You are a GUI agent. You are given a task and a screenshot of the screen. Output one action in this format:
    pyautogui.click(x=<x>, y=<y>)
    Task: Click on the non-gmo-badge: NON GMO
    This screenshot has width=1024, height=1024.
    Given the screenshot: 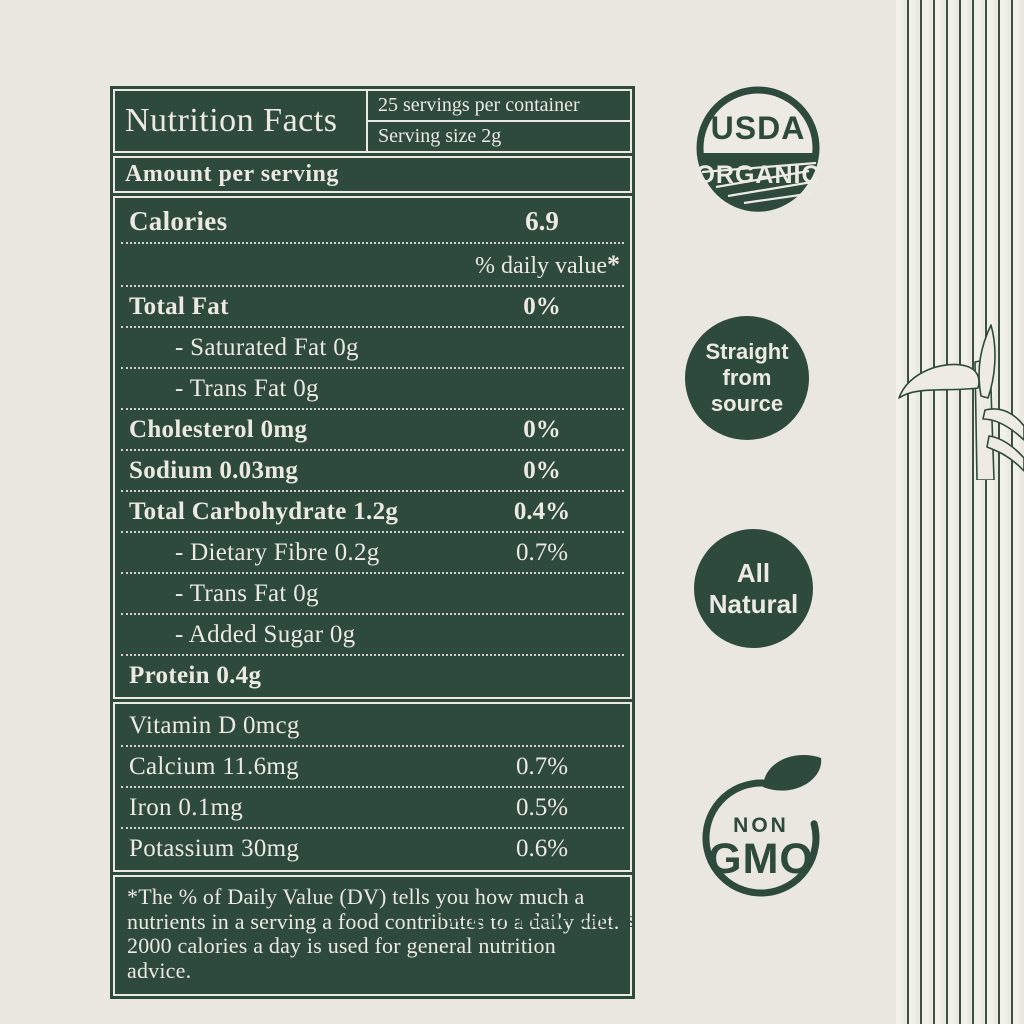 What is the action you would take?
    pyautogui.click(x=762, y=826)
    